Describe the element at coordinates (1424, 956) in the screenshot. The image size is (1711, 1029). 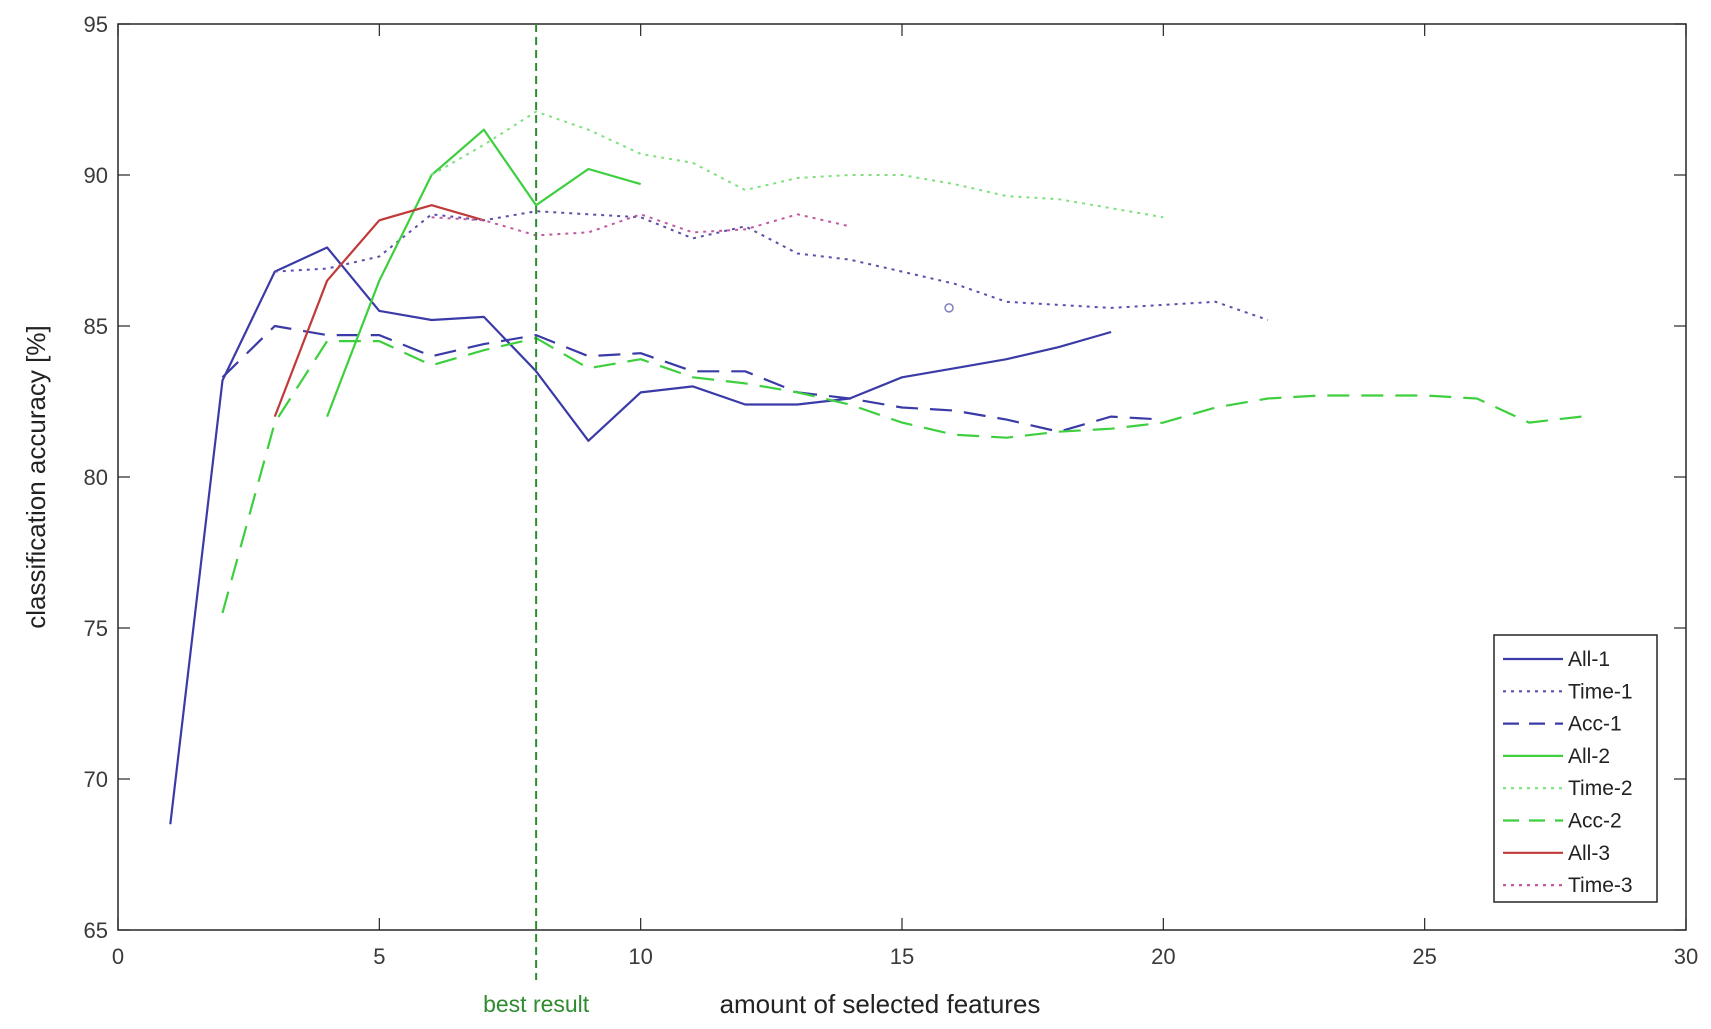
I see `x-tick-label: 25` at that location.